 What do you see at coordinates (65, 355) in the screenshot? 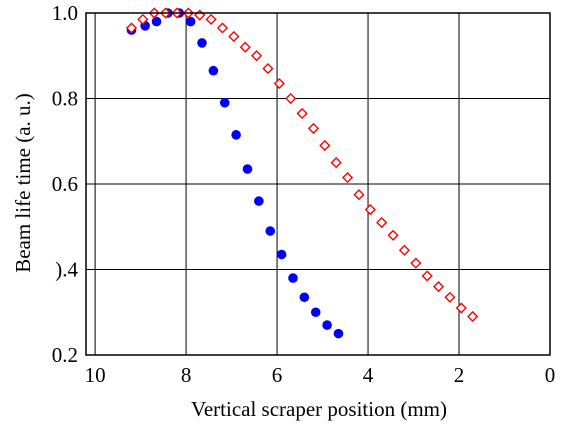
I see `y-tick-label: 0.2` at bounding box center [65, 355].